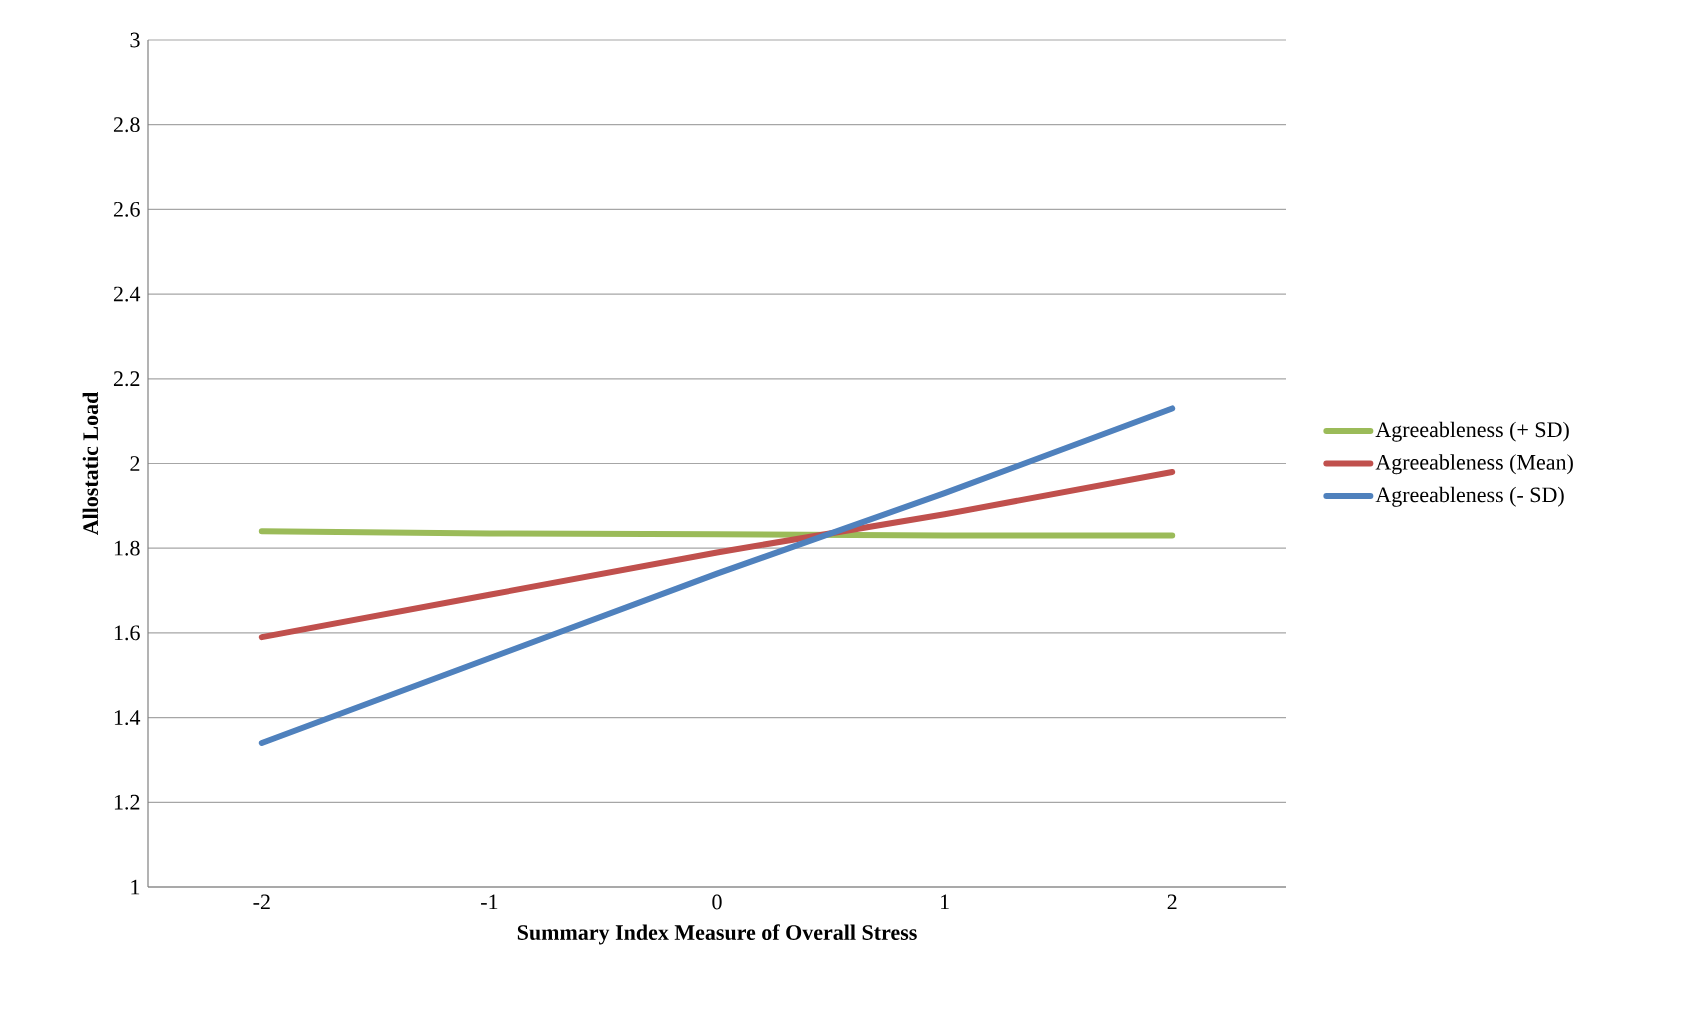 The width and height of the screenshot is (1682, 1013). I want to click on y-tick-label: 1.8, so click(127, 548).